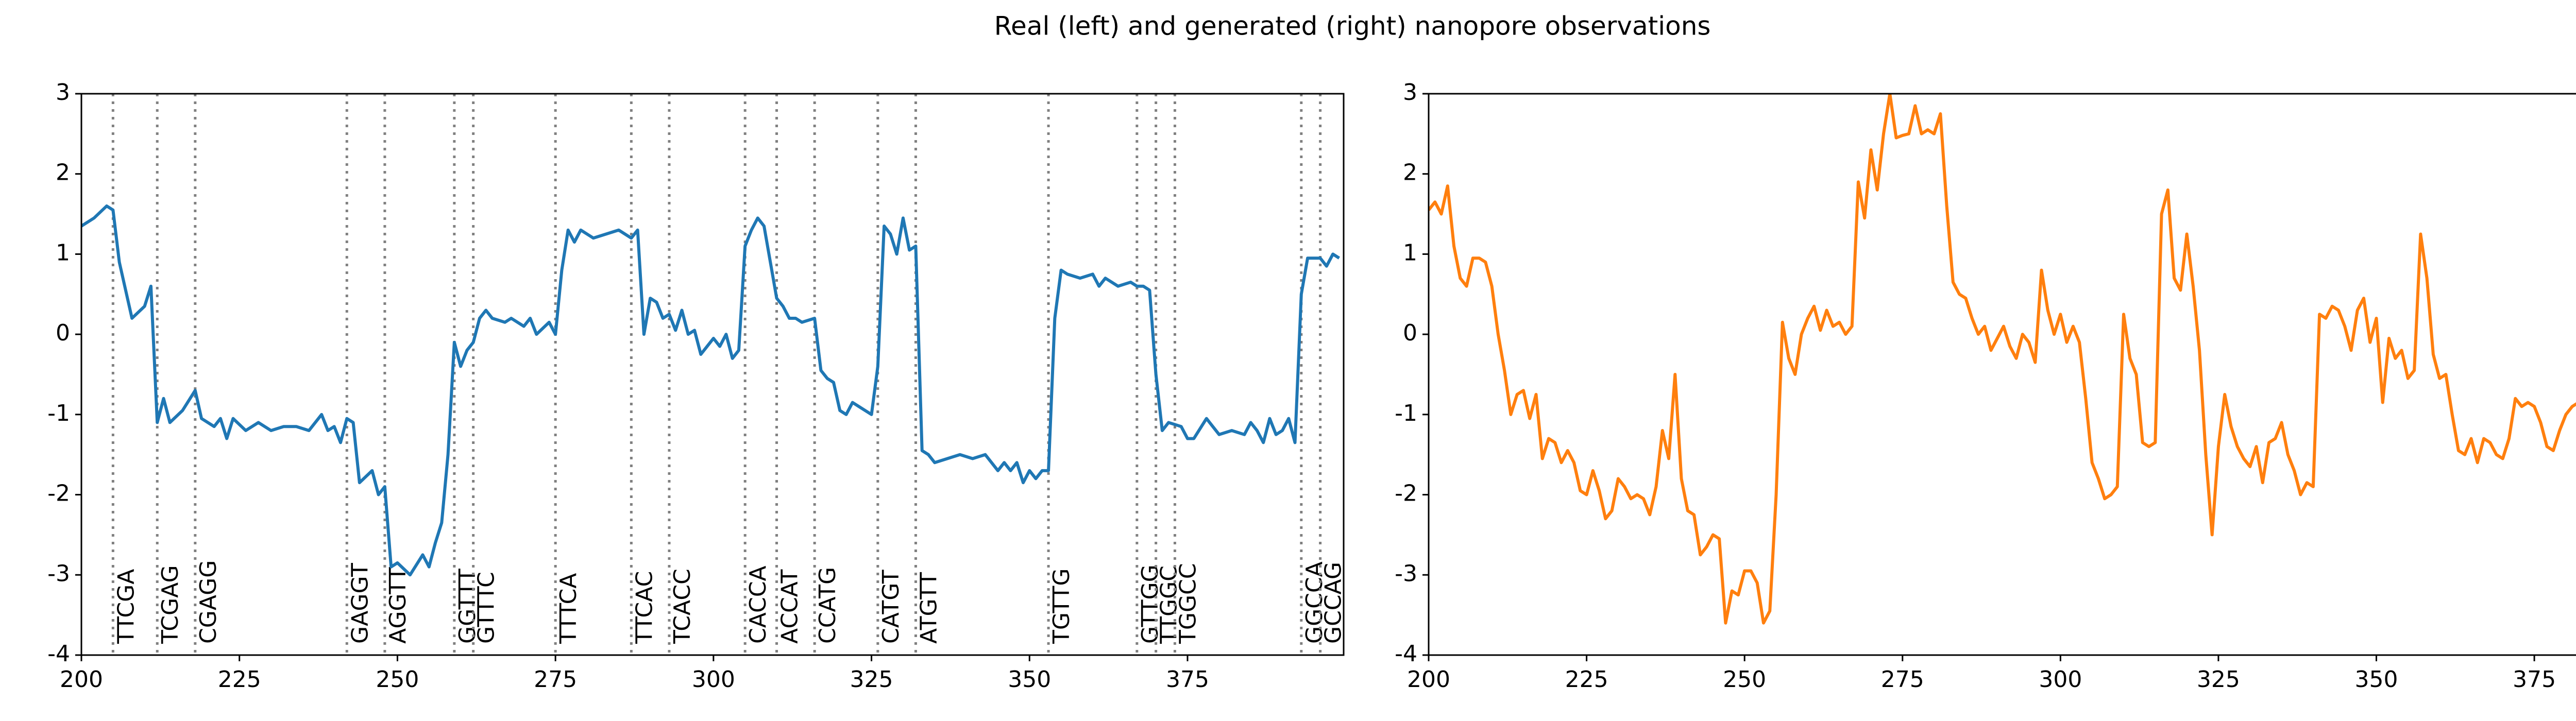 The image size is (2576, 721). What do you see at coordinates (758, 604) in the screenshot?
I see `annotation-label: CACCA` at bounding box center [758, 604].